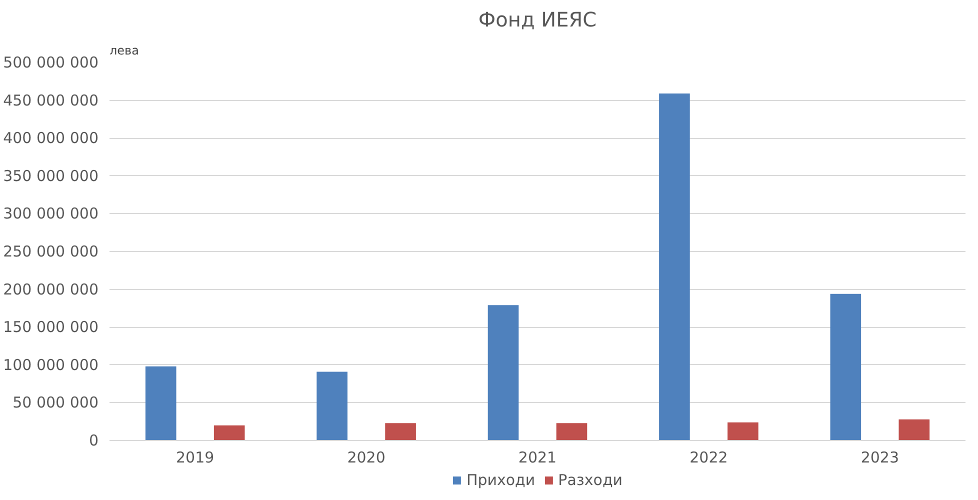 The height and width of the screenshot is (500, 978). Describe the element at coordinates (879, 457) in the screenshot. I see `x-tick-label: 2023` at that location.